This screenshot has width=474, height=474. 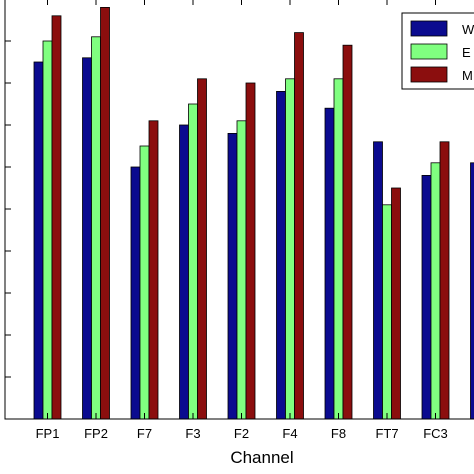 I want to click on bar-w-f, so click(x=472, y=291).